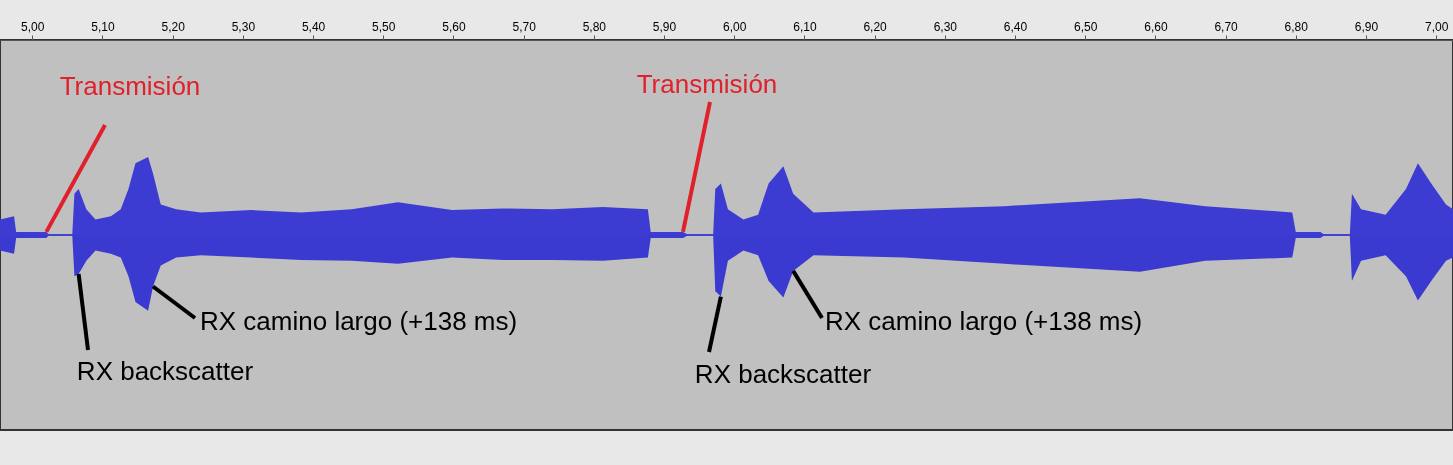 This screenshot has height=465, width=1453. What do you see at coordinates (735, 26) in the screenshot?
I see `x-tick-label: 6,00` at bounding box center [735, 26].